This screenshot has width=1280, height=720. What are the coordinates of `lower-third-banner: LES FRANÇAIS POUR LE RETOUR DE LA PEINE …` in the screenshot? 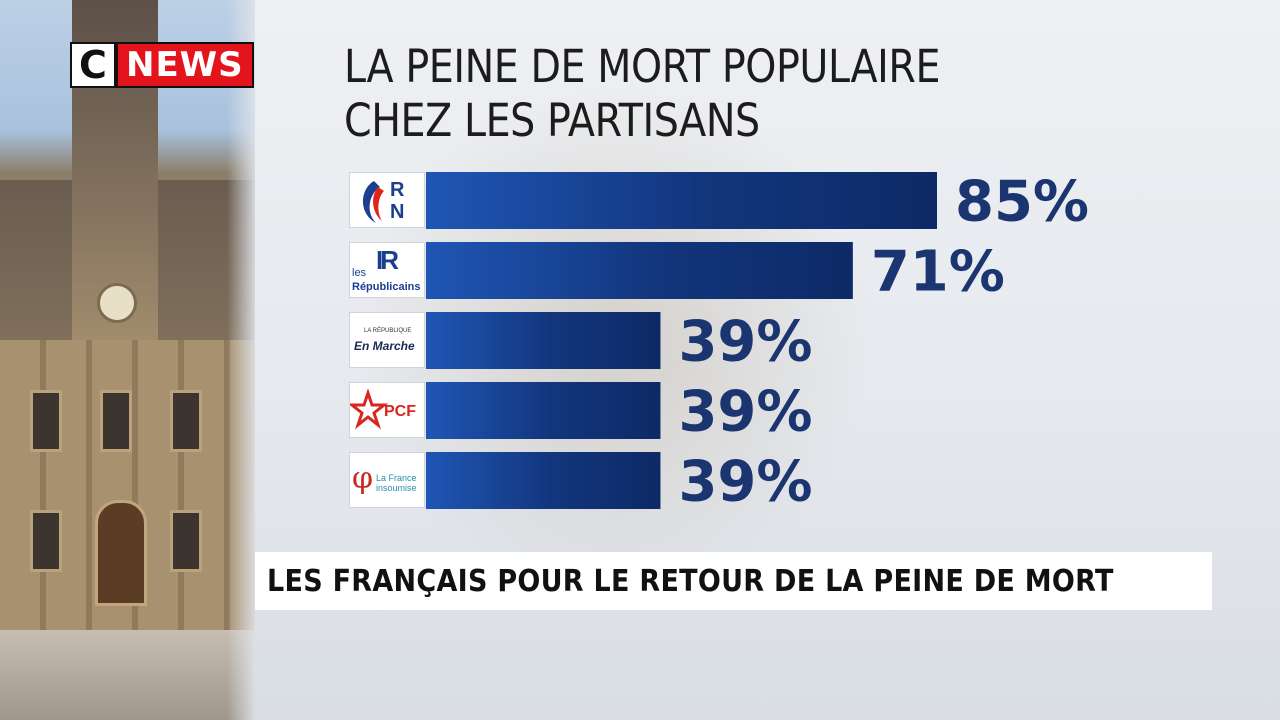 It's located at (733, 581).